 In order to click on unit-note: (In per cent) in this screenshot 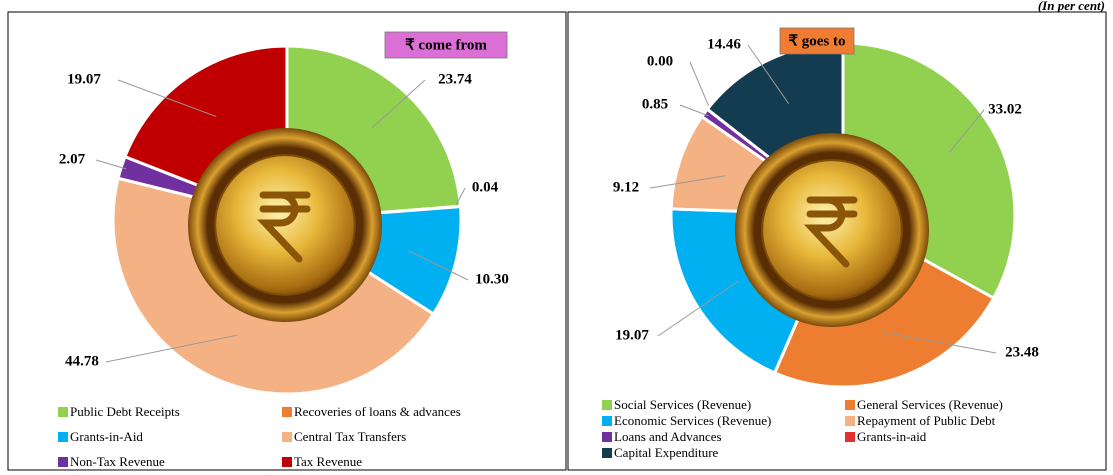, I will do `click(1071, 6)`.